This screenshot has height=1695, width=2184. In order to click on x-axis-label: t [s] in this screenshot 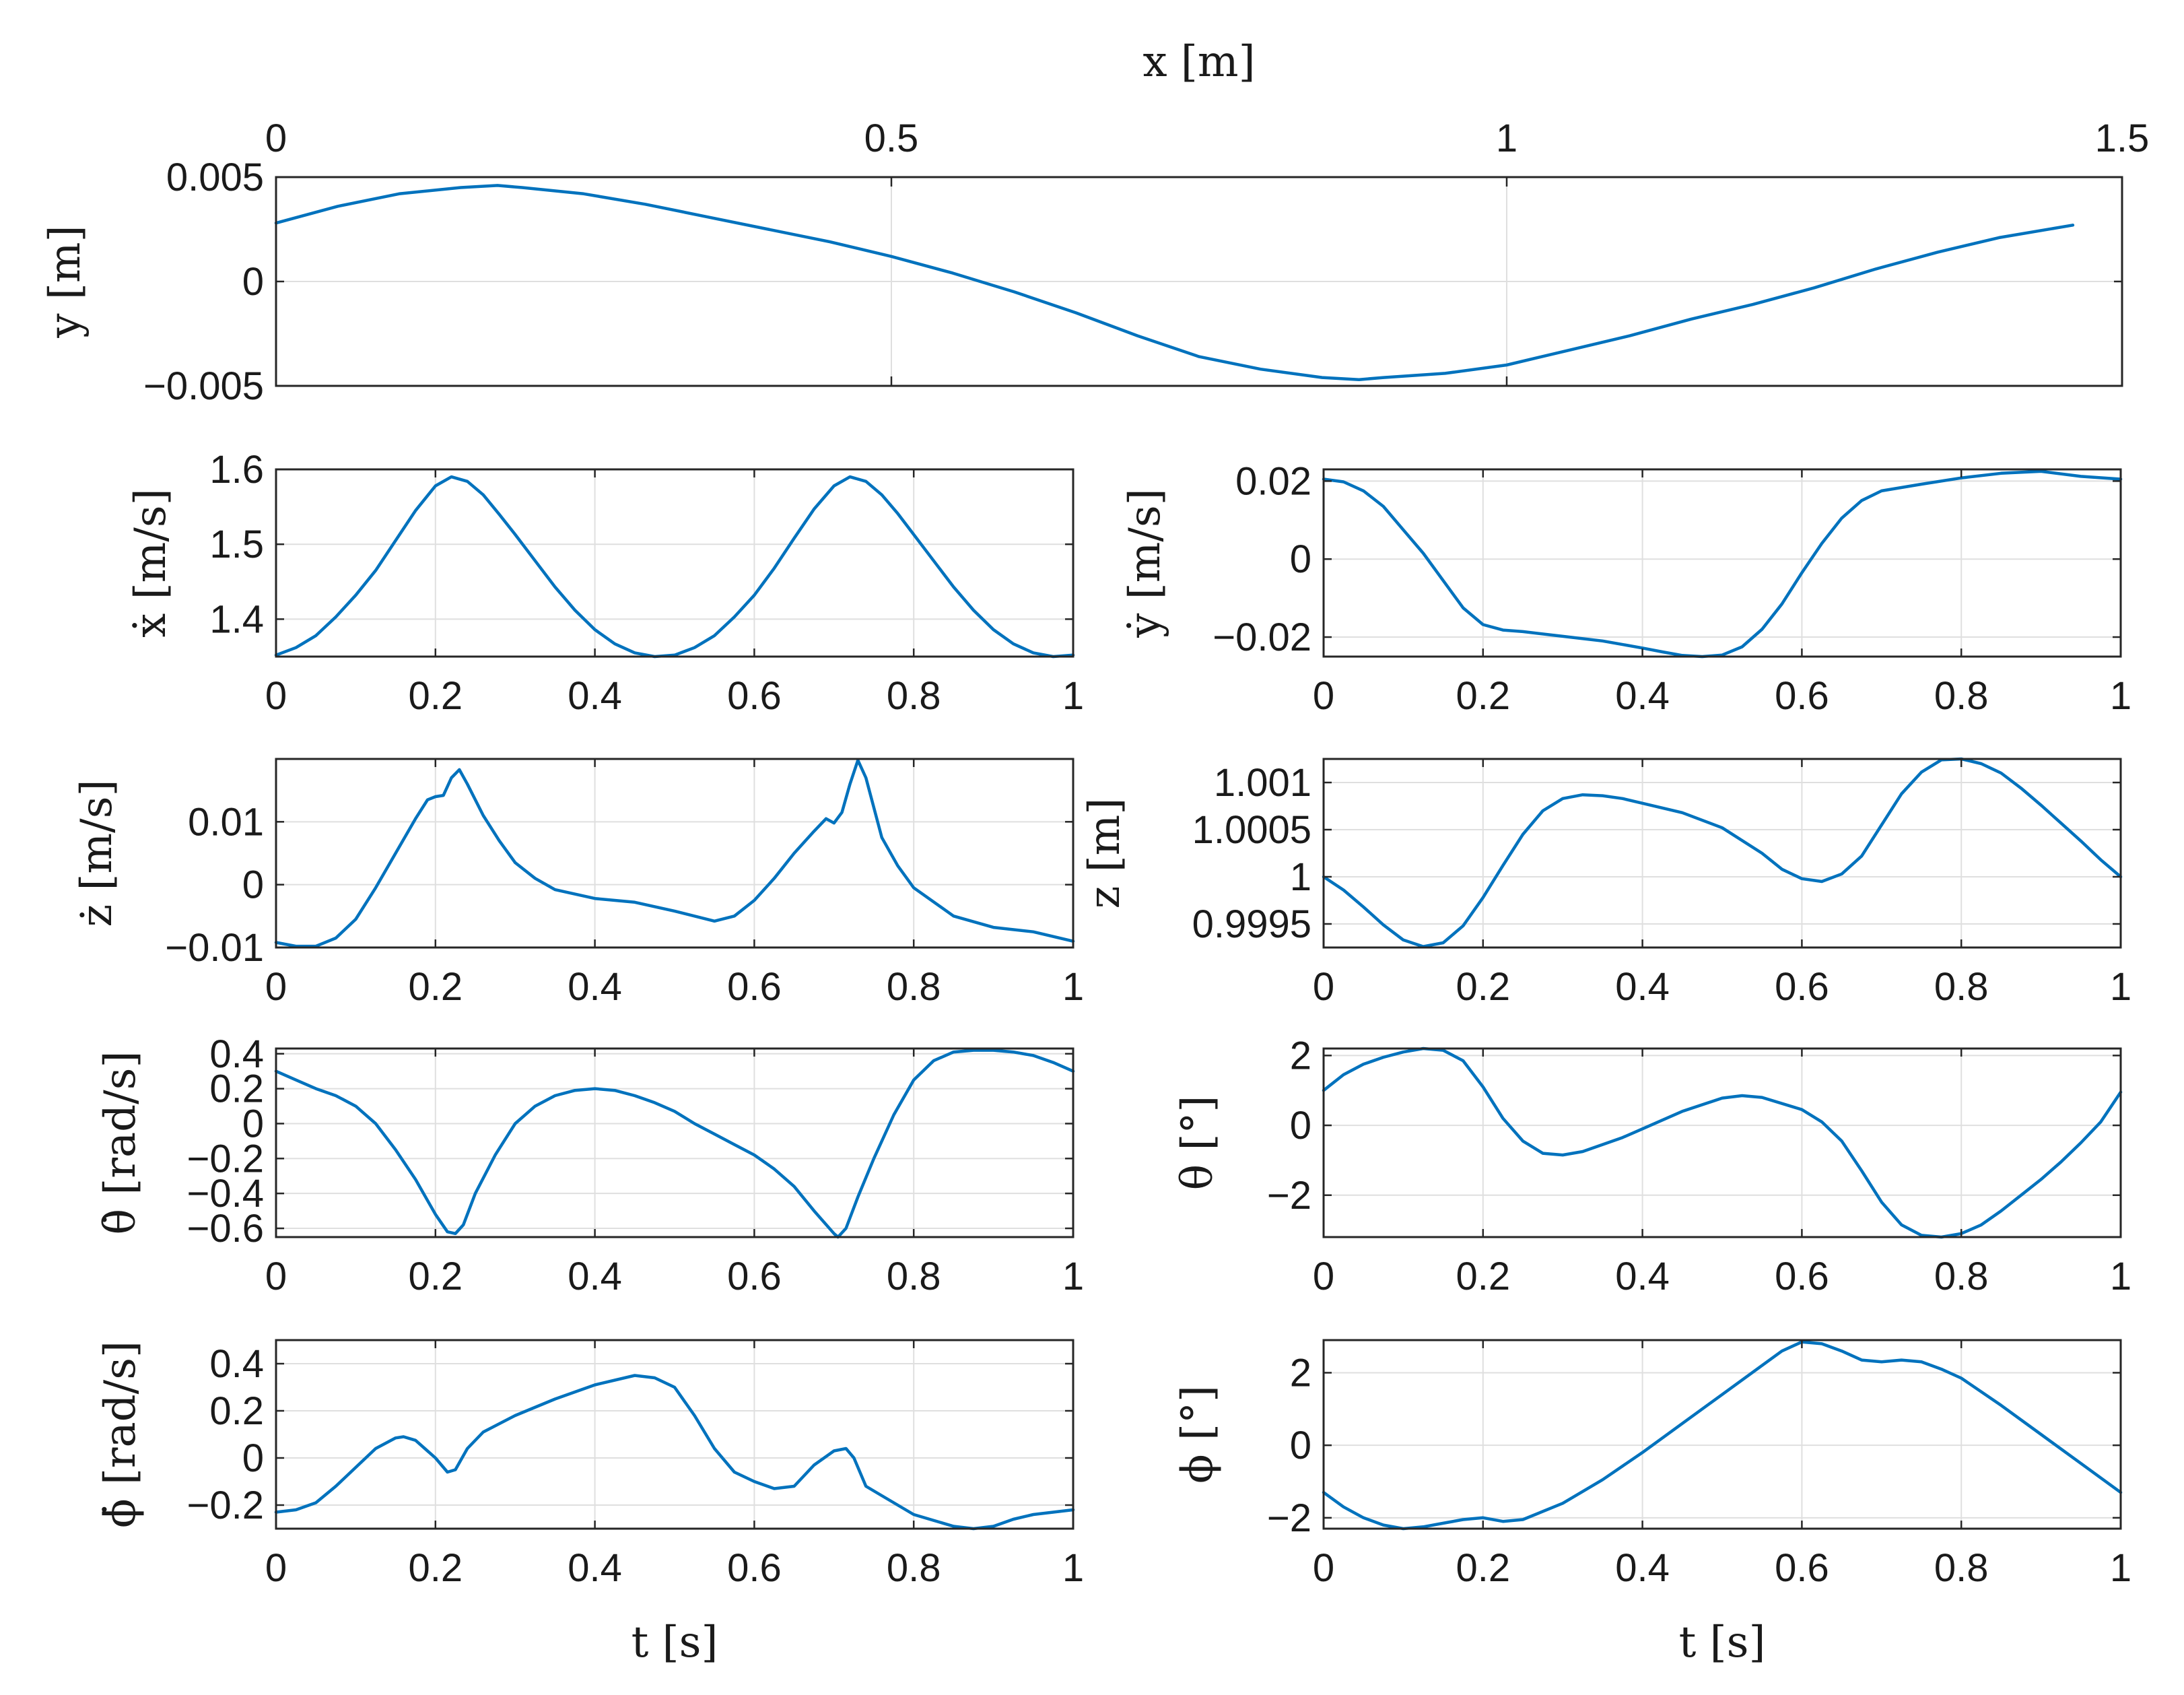, I will do `click(675, 1642)`.